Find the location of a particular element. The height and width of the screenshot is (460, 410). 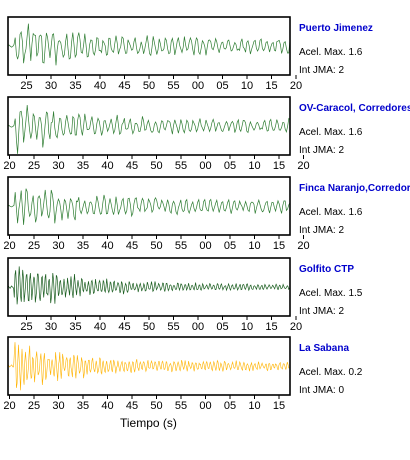

station-name-2: OV-Caracol, Corredores is located at coordinates (354, 108).